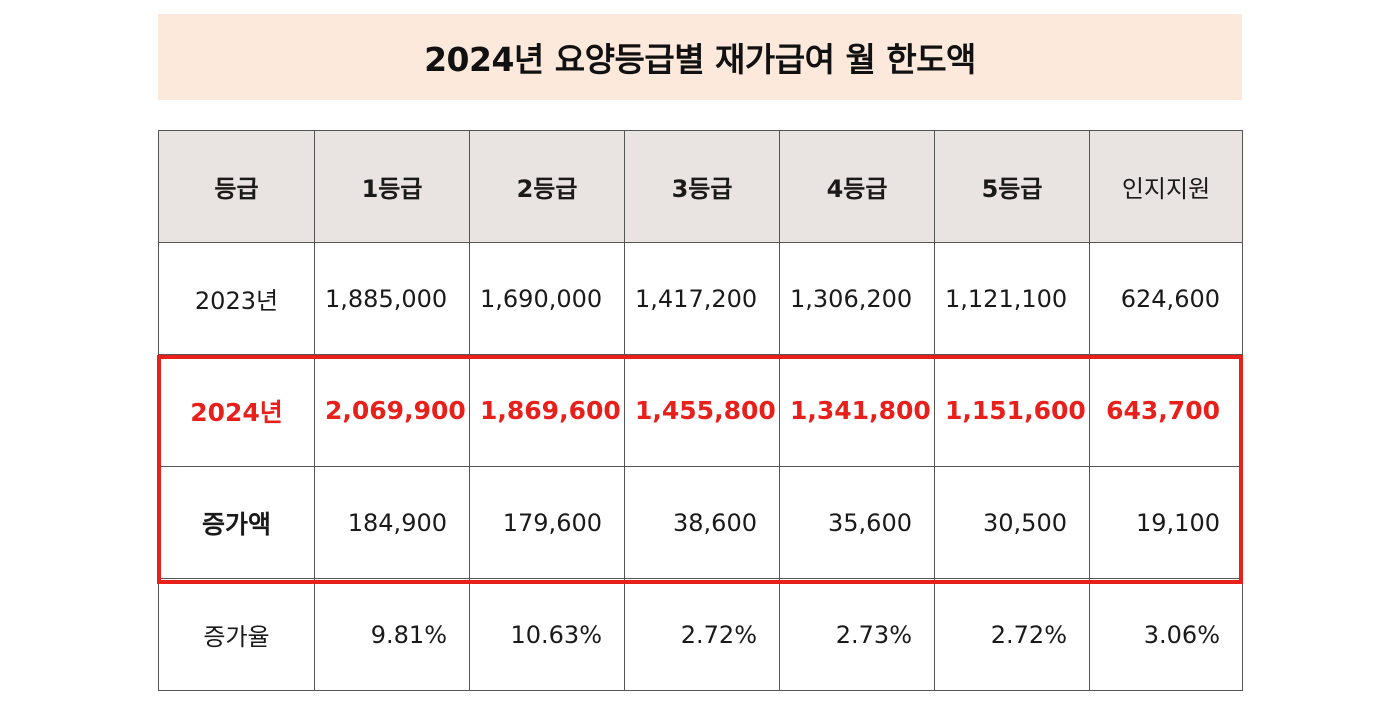 The width and height of the screenshot is (1400, 709). What do you see at coordinates (857, 634) in the screenshot?
I see `table-cell: 2.73%` at bounding box center [857, 634].